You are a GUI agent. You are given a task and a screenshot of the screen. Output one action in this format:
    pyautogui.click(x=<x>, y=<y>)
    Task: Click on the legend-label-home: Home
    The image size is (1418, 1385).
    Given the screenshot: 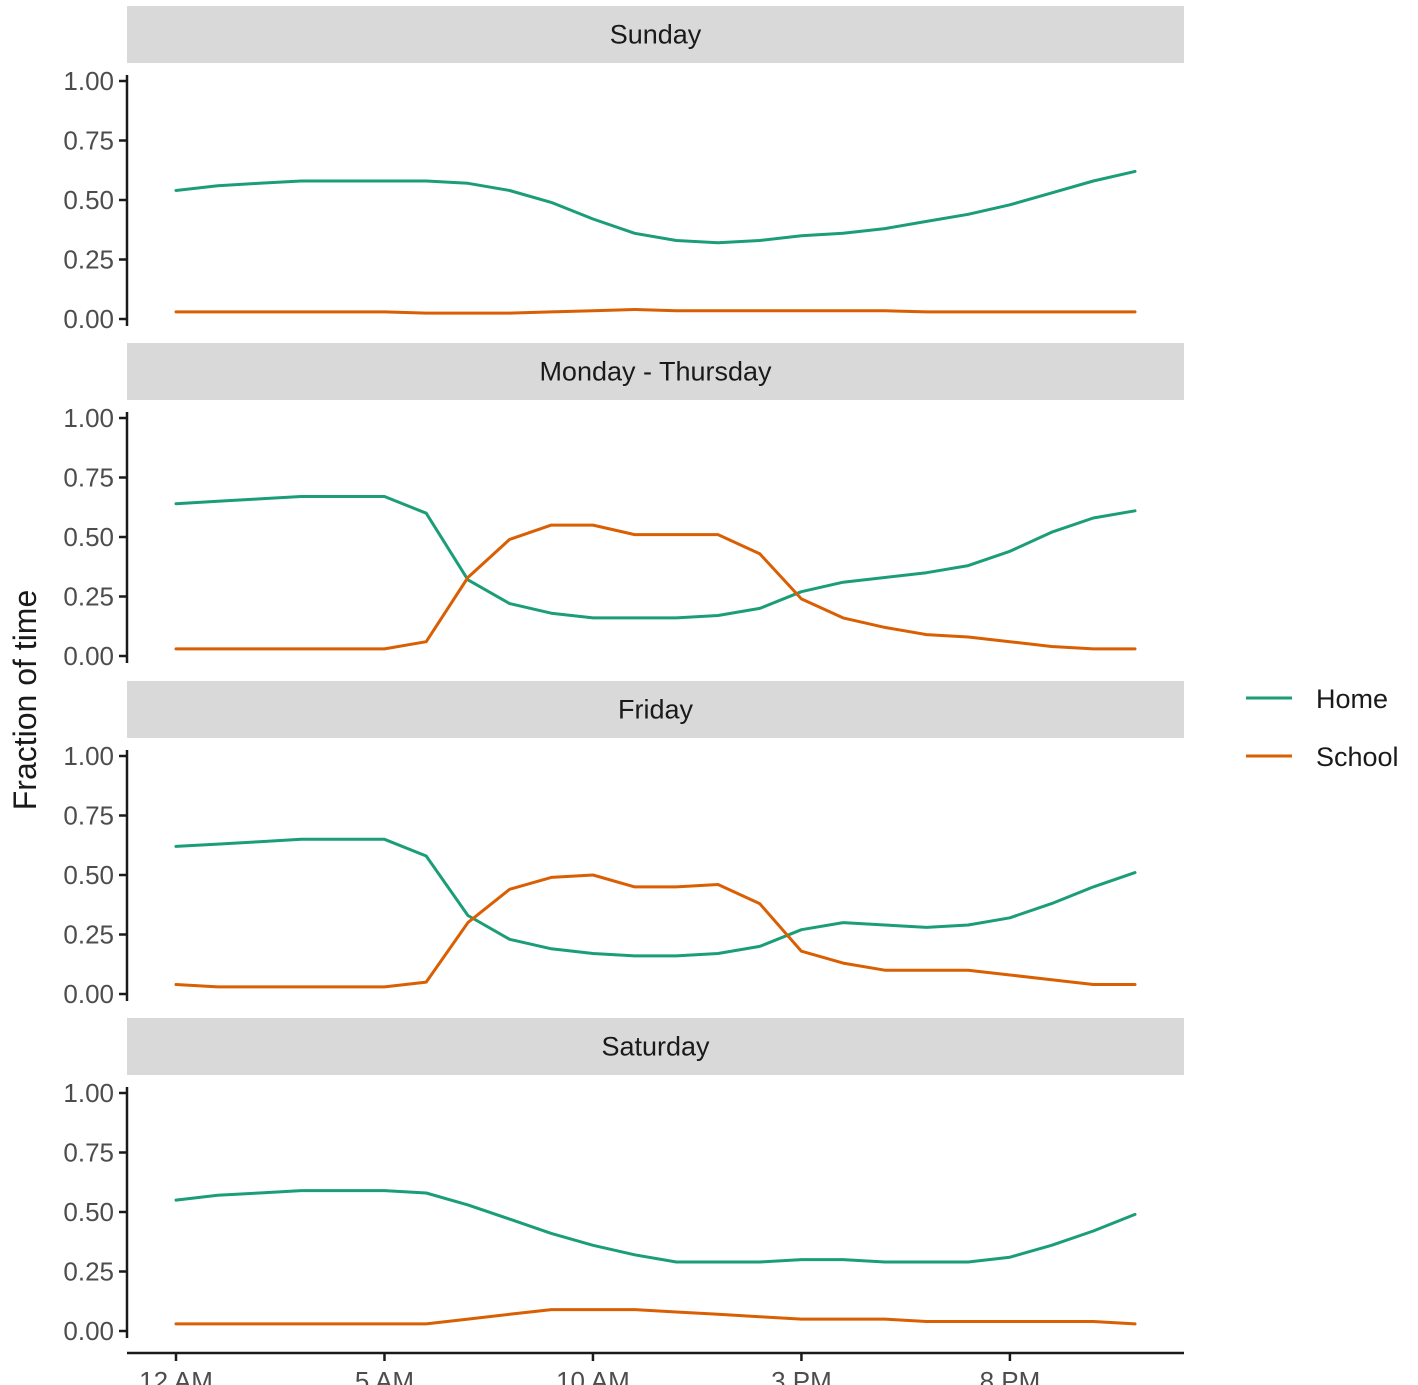 What is the action you would take?
    pyautogui.click(x=1352, y=699)
    